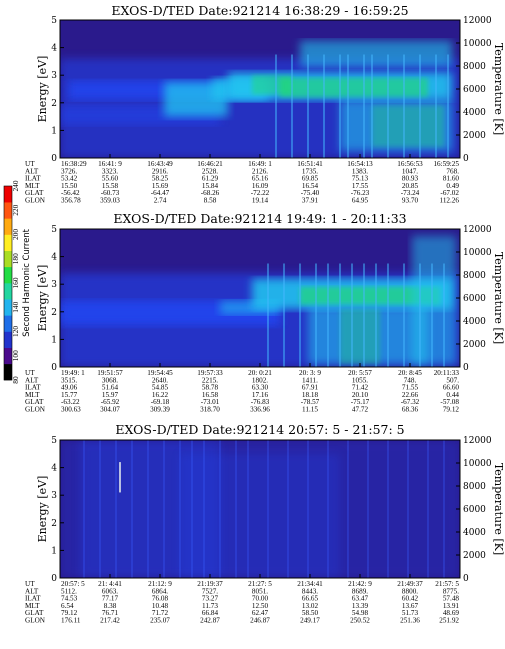  Describe the element at coordinates (451, 613) in the screenshot. I see `orbit-value: 48.69` at that location.